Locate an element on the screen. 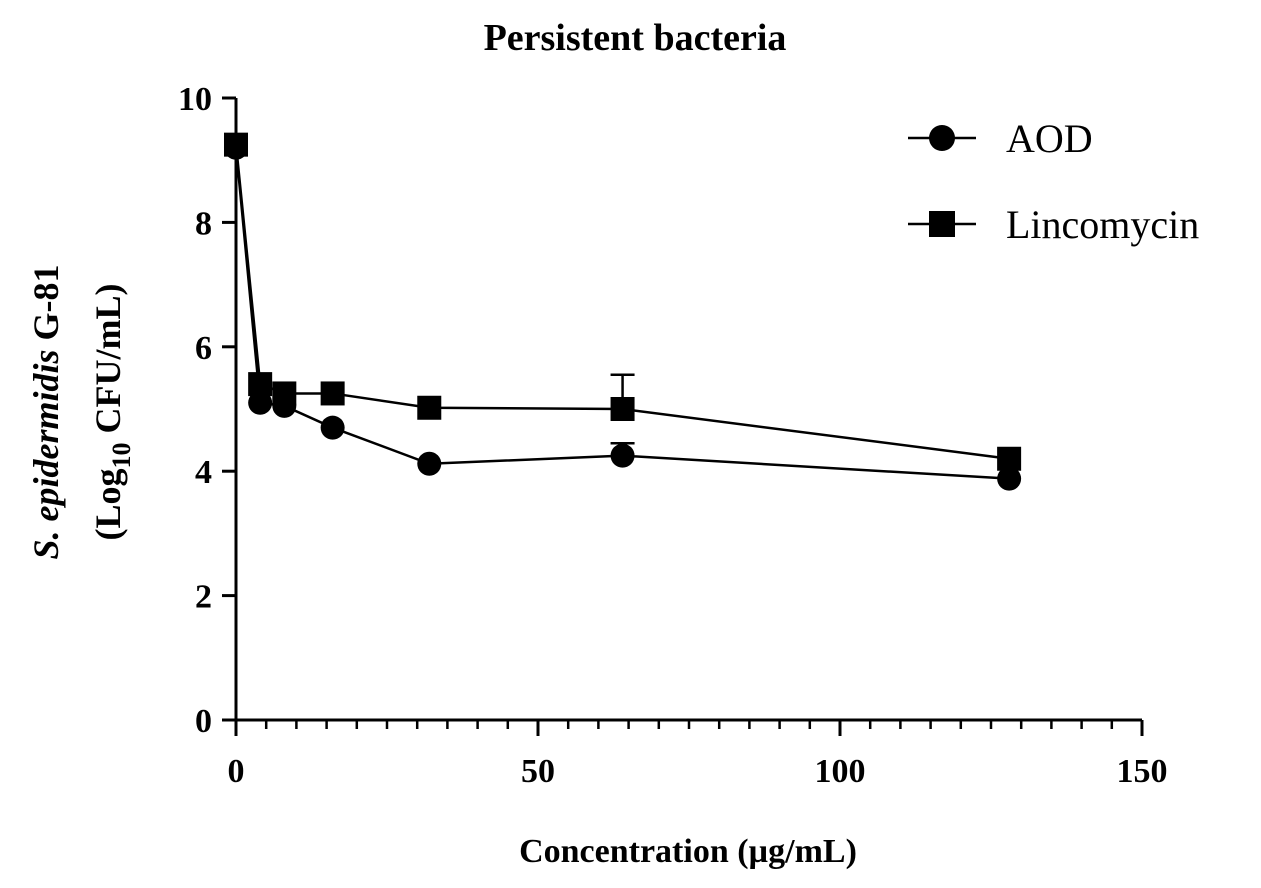 The height and width of the screenshot is (888, 1261). legend-label: AOD is located at coordinates (1049, 138).